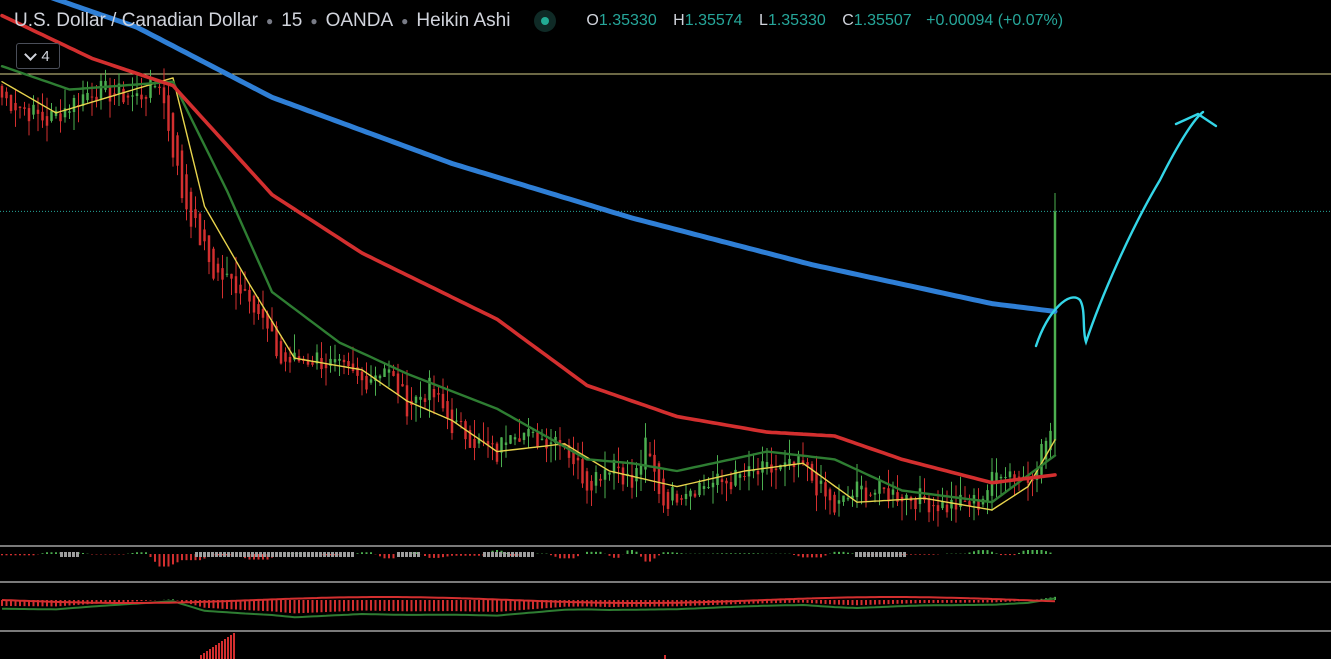  What do you see at coordinates (292, 20) in the screenshot?
I see `interval-label: 15` at bounding box center [292, 20].